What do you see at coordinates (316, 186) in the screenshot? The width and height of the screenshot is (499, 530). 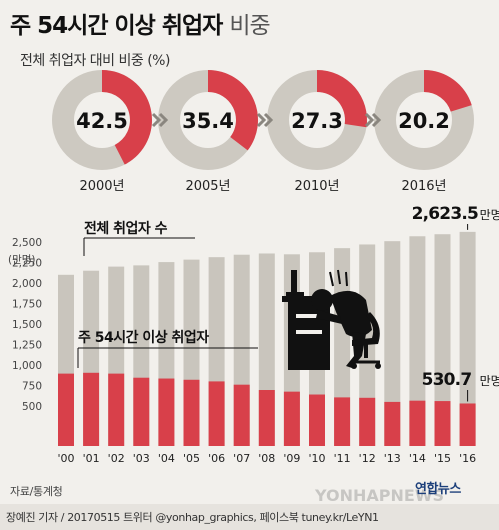 I see `donut-year-label: 2010년` at bounding box center [316, 186].